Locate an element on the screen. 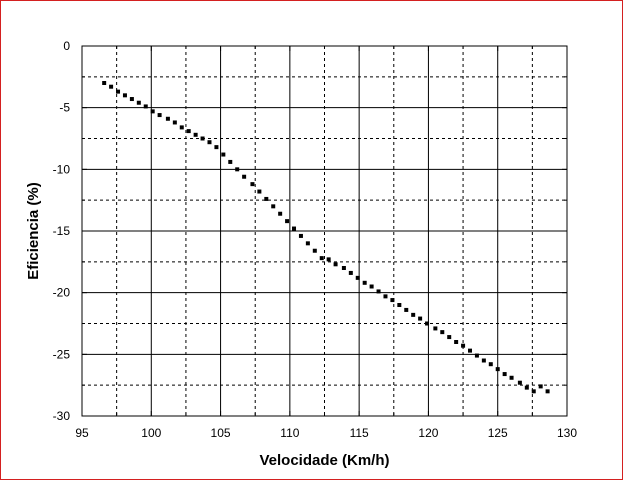 This screenshot has height=480, width=623. y-axis-title: Eficiencia (%) is located at coordinates (33, 231).